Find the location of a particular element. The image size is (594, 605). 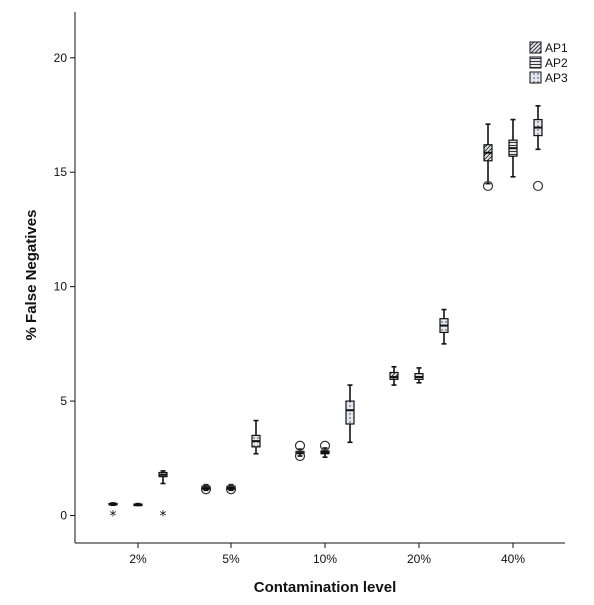

legend-label: AP2 is located at coordinates (556, 63).